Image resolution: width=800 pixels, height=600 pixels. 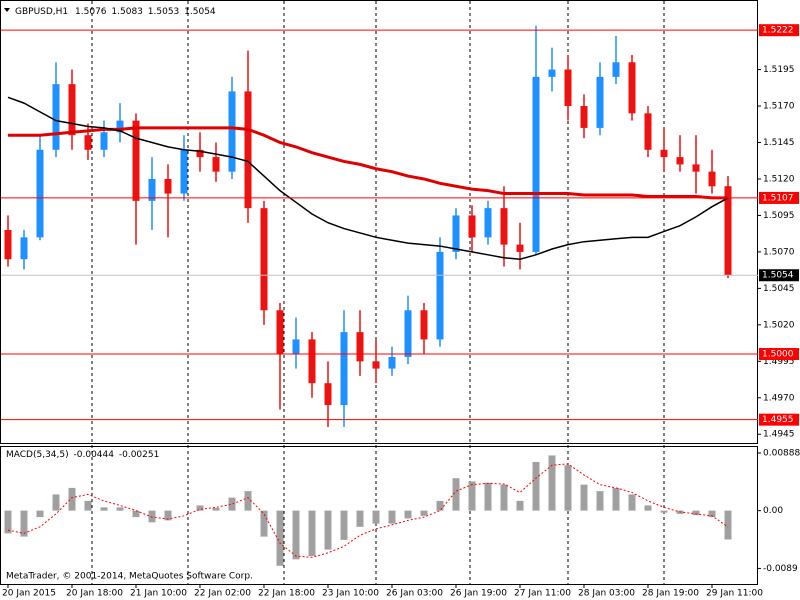 I want to click on chart-header: GBPUSD,H1 1.5076 1.5083 1.5053 1.5054, so click(x=115, y=12).